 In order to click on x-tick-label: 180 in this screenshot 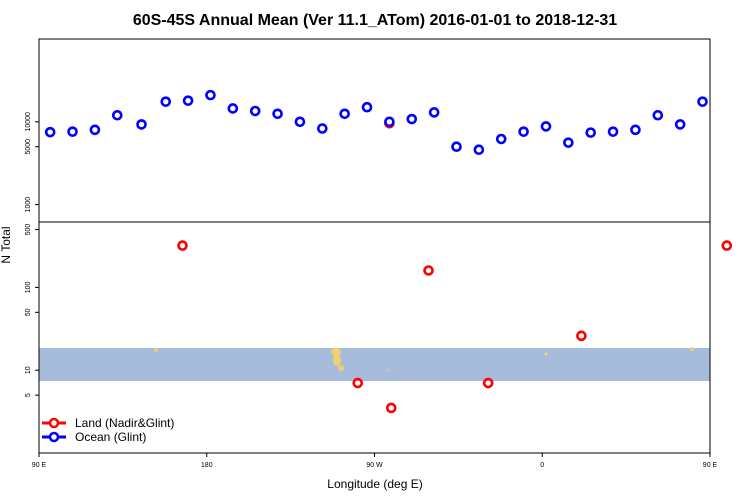, I will do `click(207, 465)`.